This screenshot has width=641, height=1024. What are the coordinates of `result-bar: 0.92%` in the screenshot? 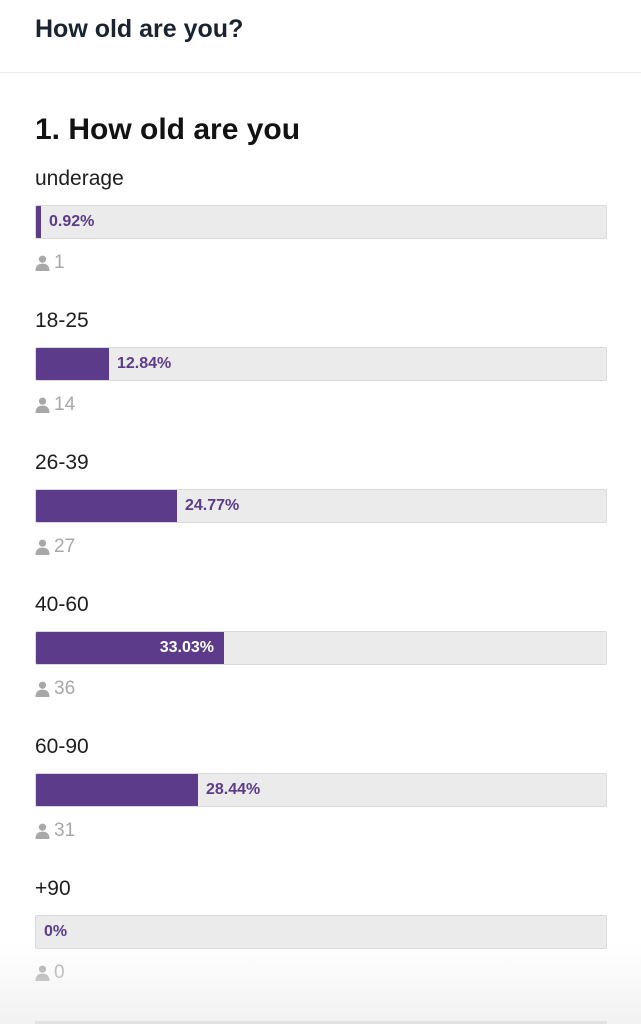 It's located at (321, 222).